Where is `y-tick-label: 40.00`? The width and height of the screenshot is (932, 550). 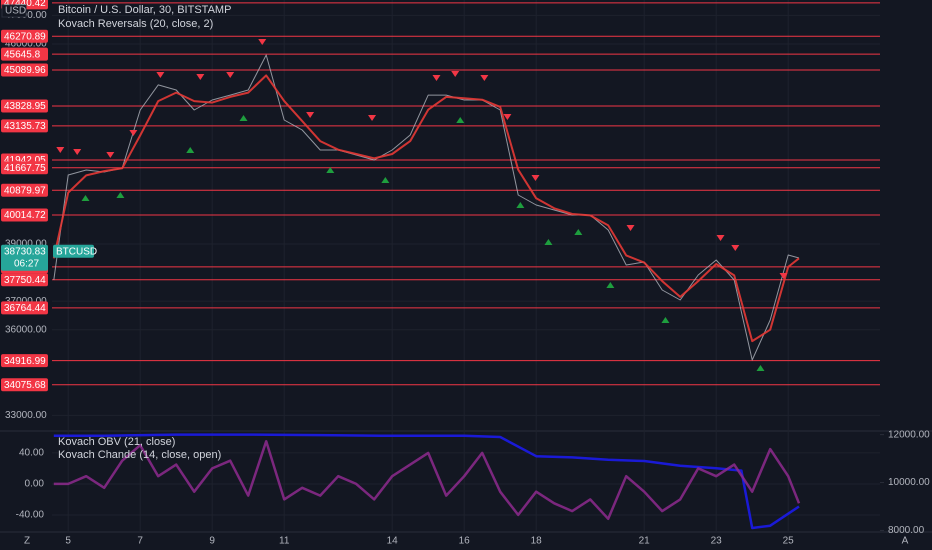
y-tick-label: 40.00 is located at coordinates (31, 453).